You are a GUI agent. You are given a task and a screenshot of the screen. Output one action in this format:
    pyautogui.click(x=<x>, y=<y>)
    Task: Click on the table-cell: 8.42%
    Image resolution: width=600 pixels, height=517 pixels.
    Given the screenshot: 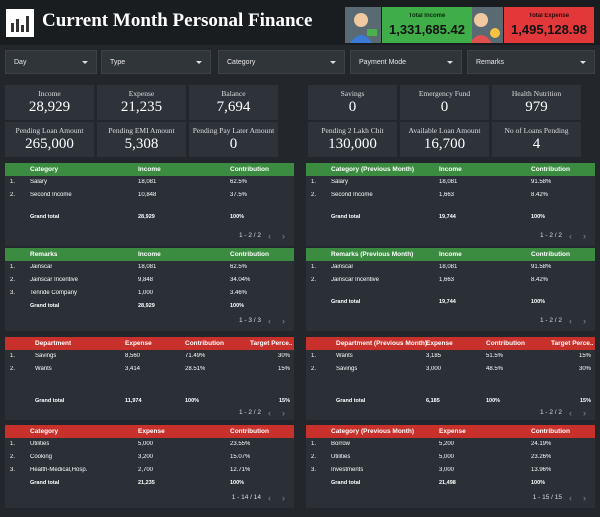 What is the action you would take?
    pyautogui.click(x=540, y=280)
    